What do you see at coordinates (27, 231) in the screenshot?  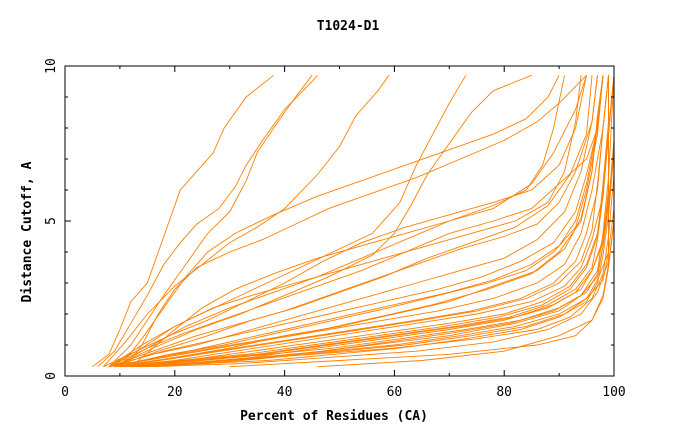 I see `y-axis-label: Distance Cutoff, A` at bounding box center [27, 231].